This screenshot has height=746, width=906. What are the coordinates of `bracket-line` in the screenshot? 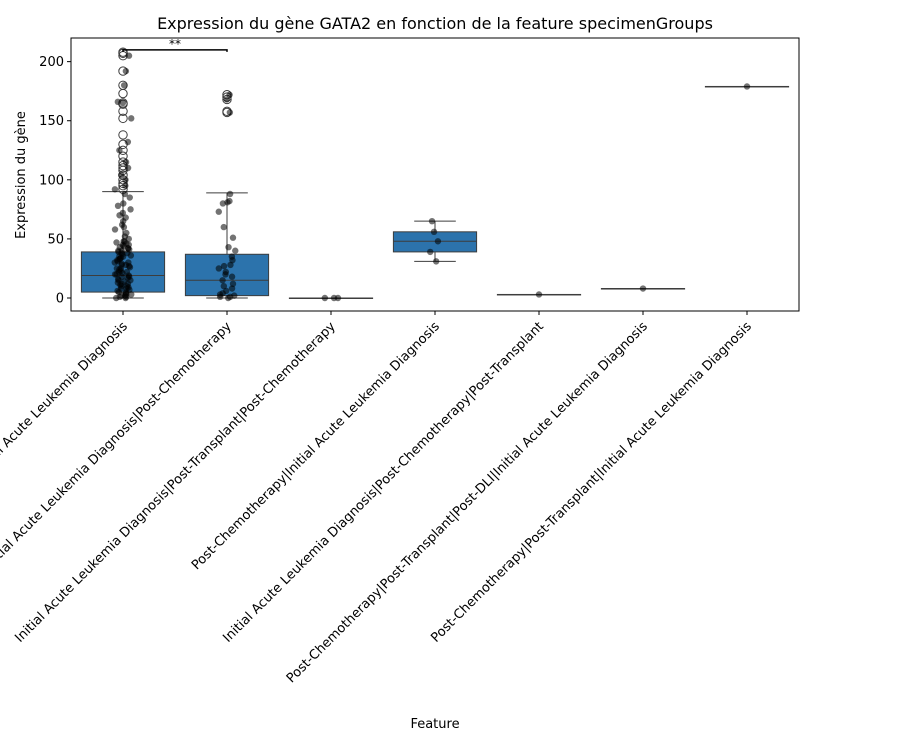 It's located at (175, 50).